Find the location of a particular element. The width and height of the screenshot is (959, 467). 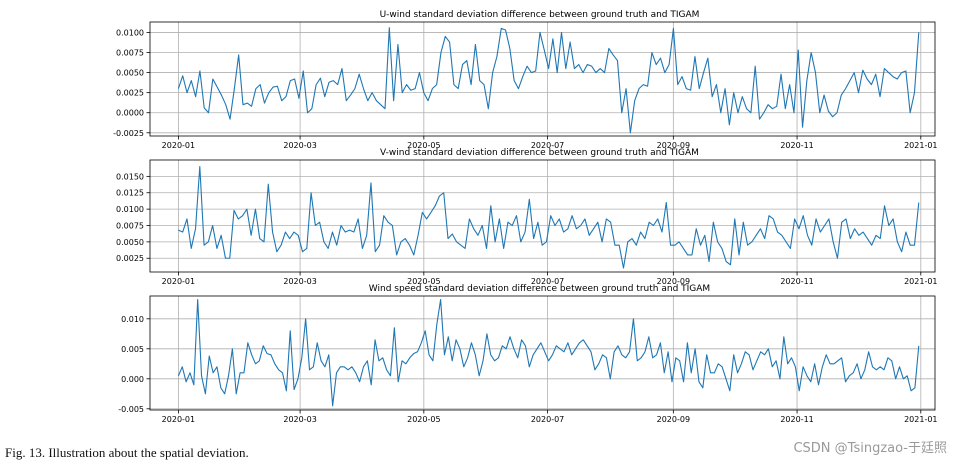

wind-speed-xtick-label: 2020-03 is located at coordinates (299, 419).